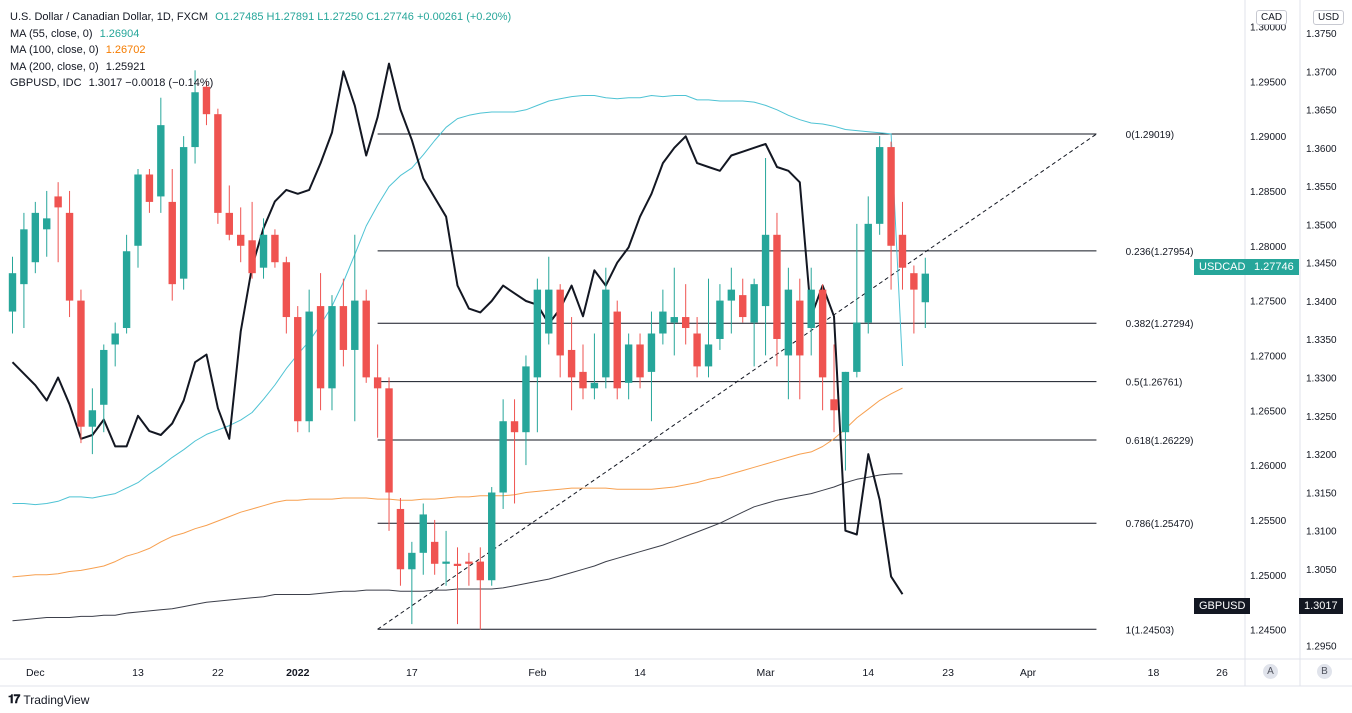 Image resolution: width=1352 pixels, height=713 pixels. I want to click on time-tick-label: 2022, so click(298, 673).